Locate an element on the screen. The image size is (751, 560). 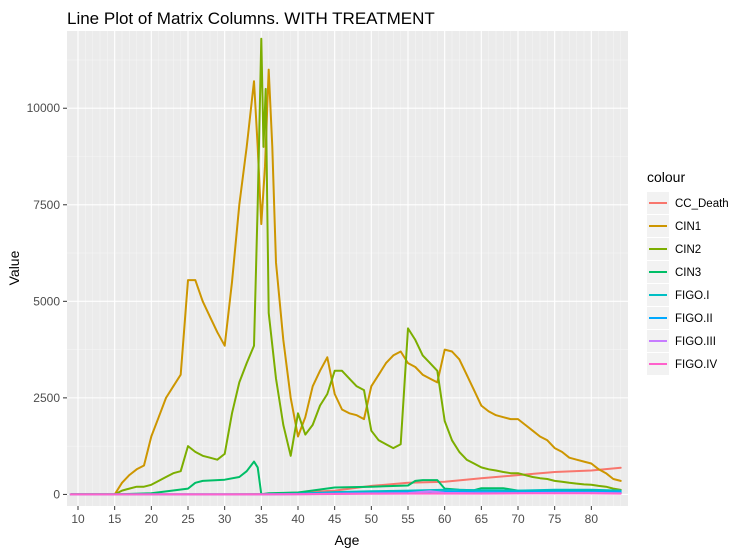
x-tick-label: 45 is located at coordinates (335, 519).